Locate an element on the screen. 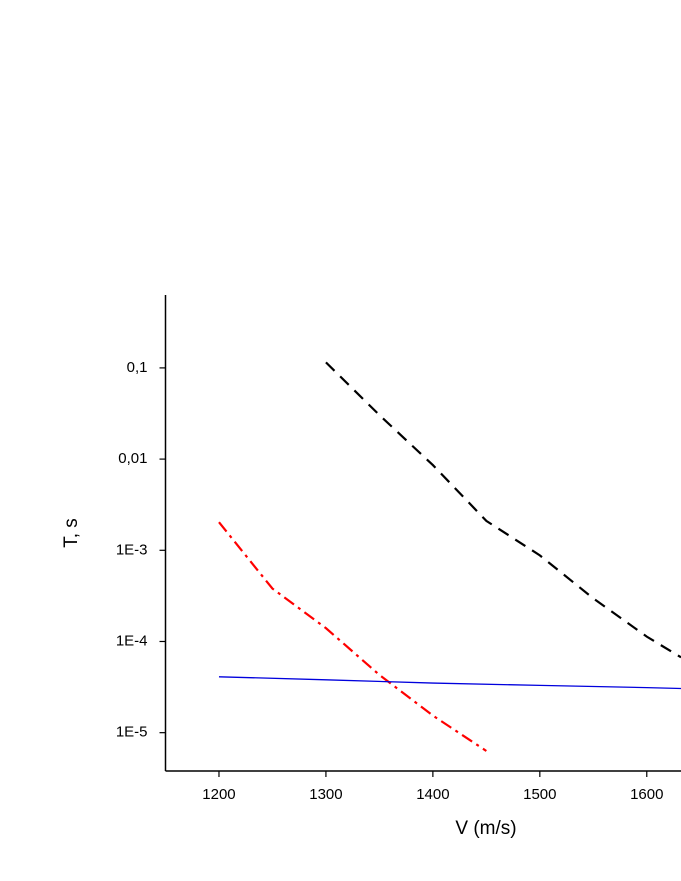 The image size is (681, 881). y-tick-label: 1E-3 is located at coordinates (132, 549).